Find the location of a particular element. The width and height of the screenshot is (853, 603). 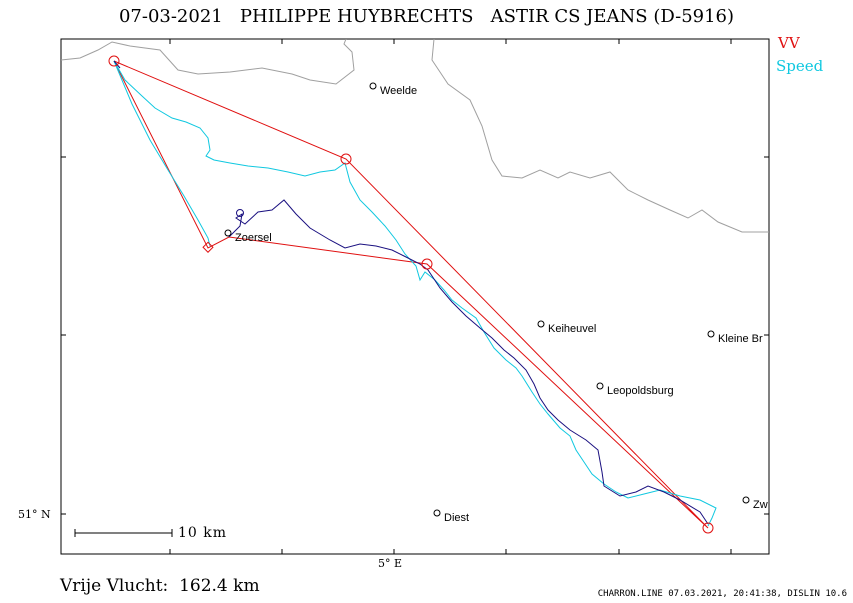

turnpoint-start is located at coordinates (114, 61).